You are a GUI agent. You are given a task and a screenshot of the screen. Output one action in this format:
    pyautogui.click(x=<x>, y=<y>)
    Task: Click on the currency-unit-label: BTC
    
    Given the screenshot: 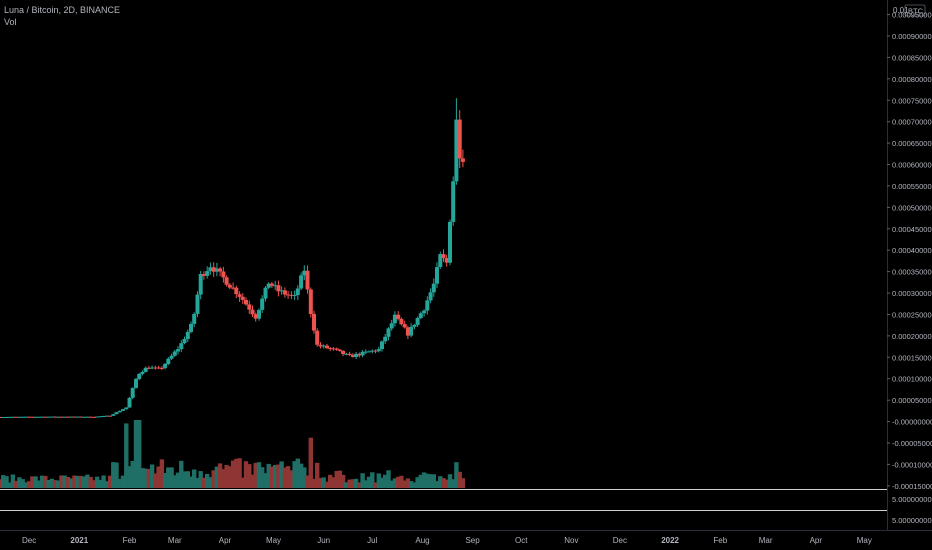 What is the action you would take?
    pyautogui.click(x=916, y=11)
    